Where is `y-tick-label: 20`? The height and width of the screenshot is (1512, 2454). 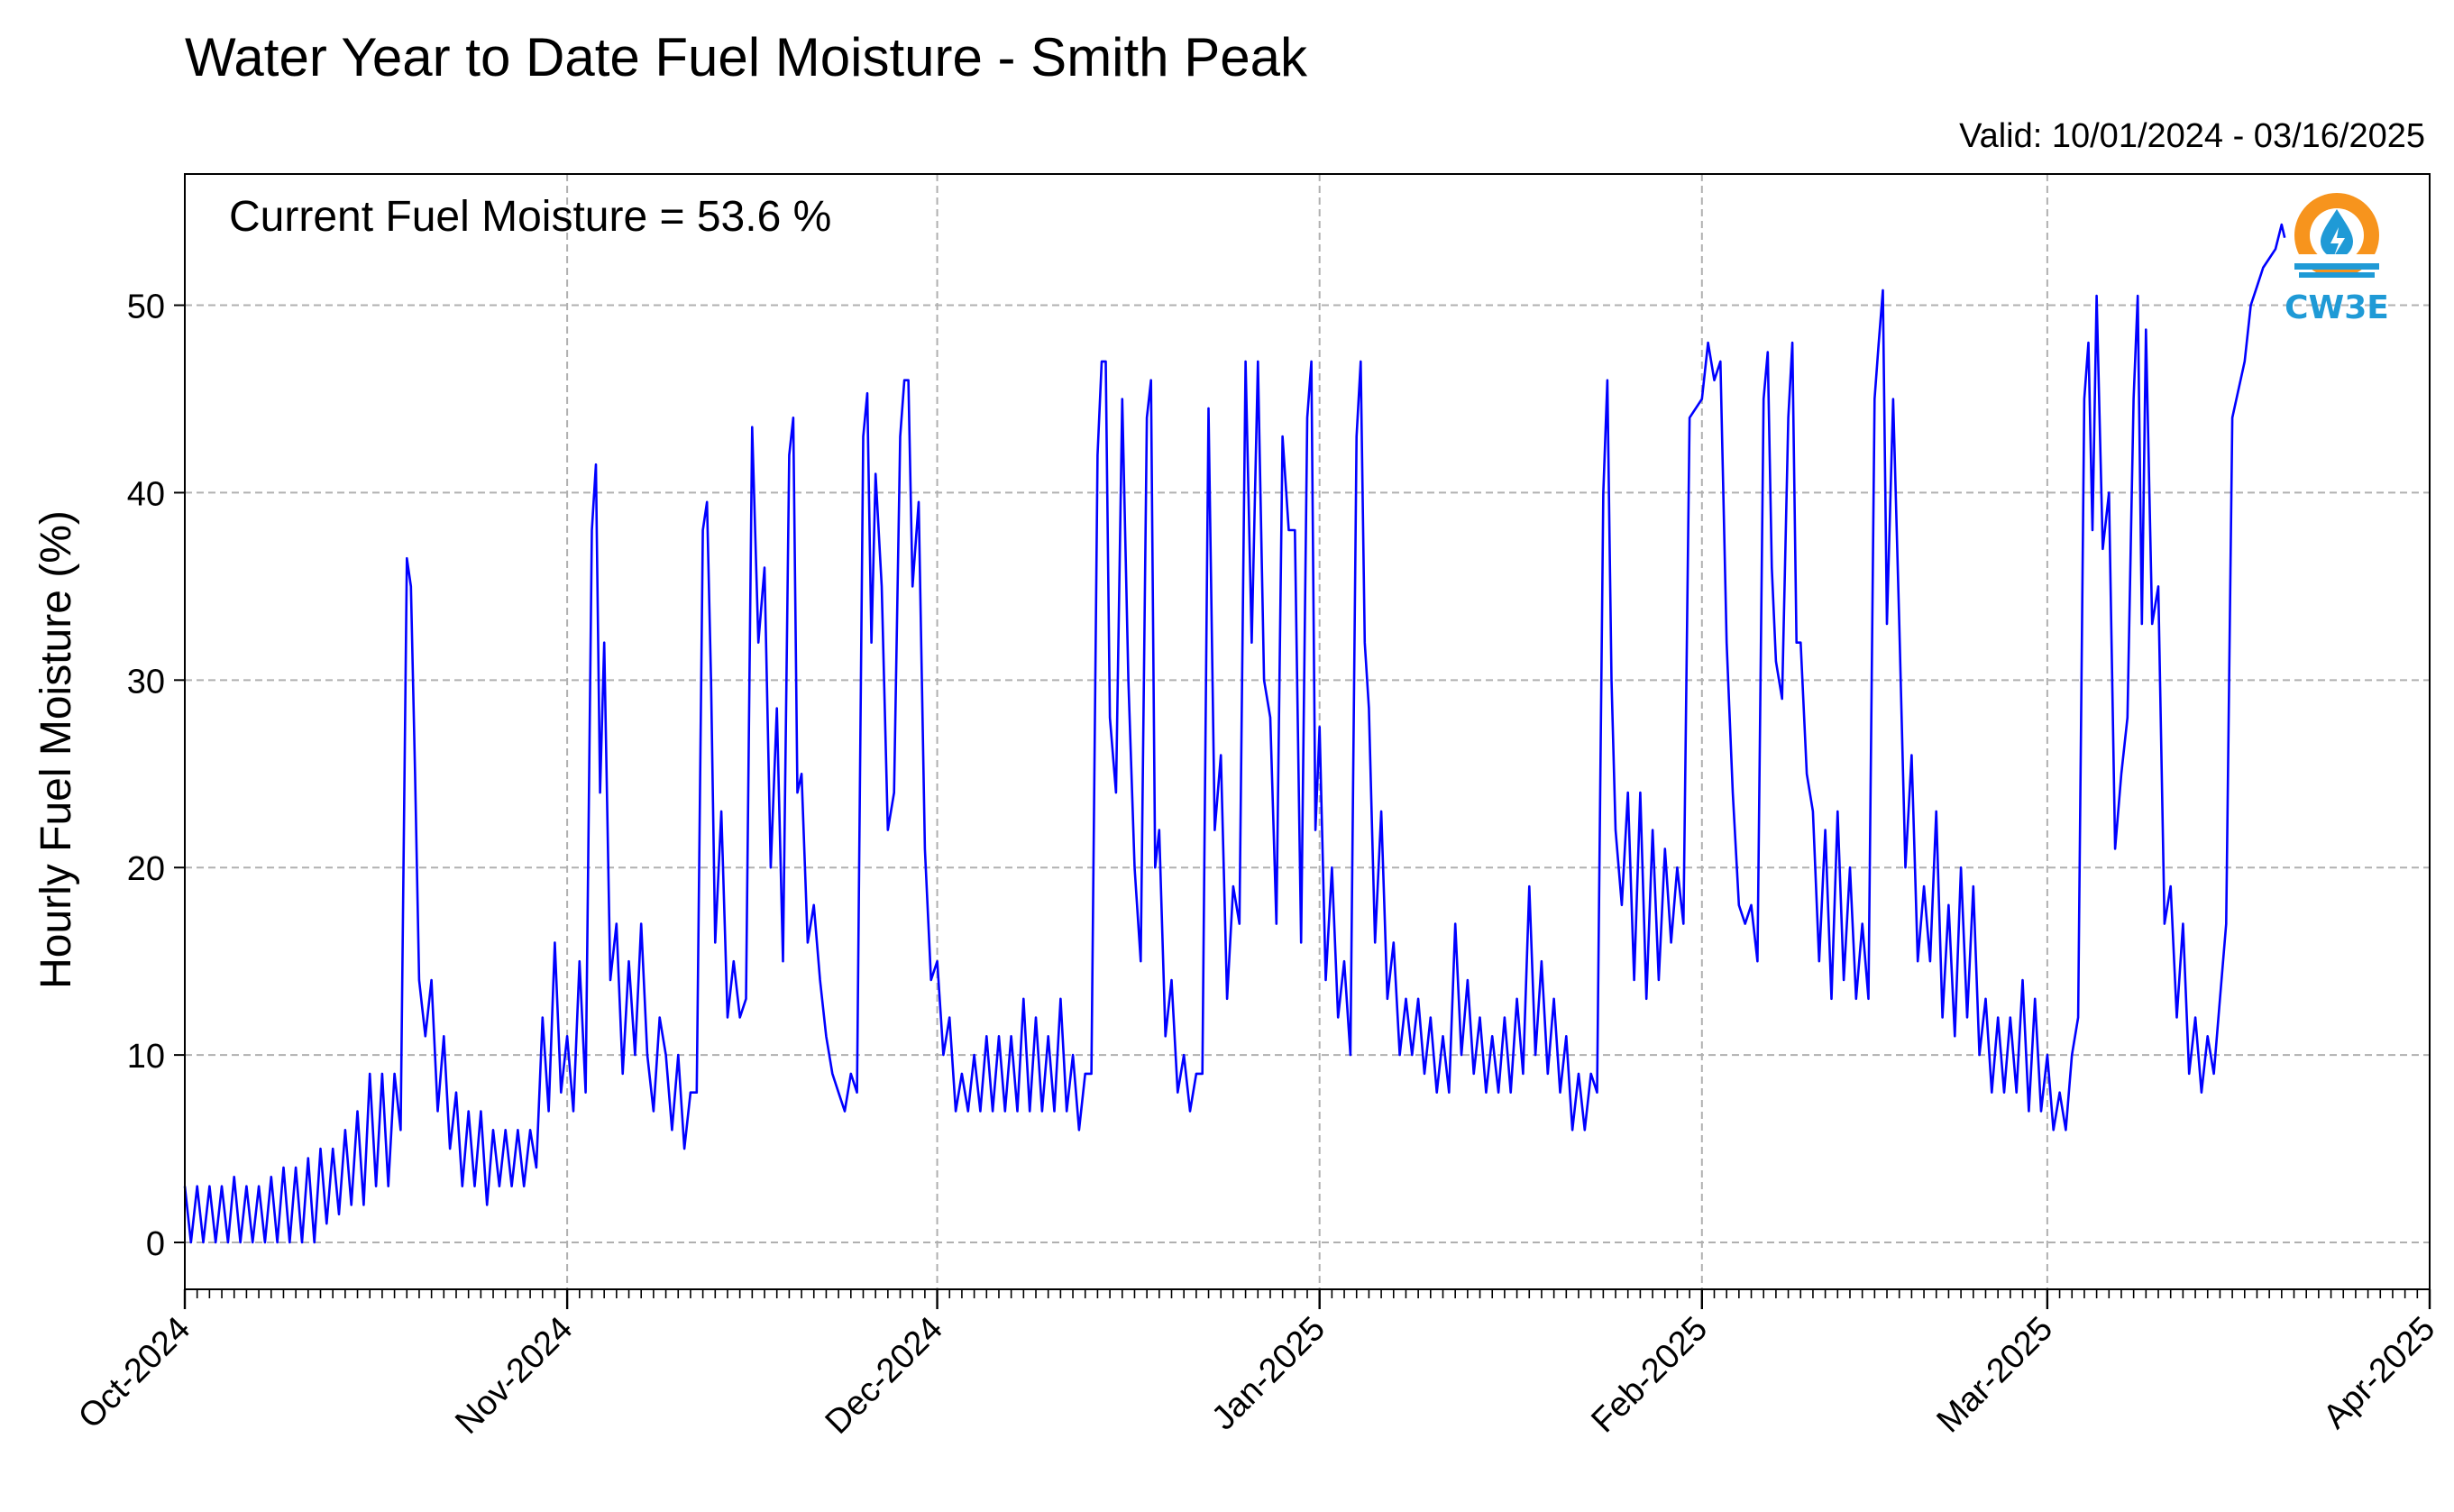
y-tick-label: 20 is located at coordinates (146, 869).